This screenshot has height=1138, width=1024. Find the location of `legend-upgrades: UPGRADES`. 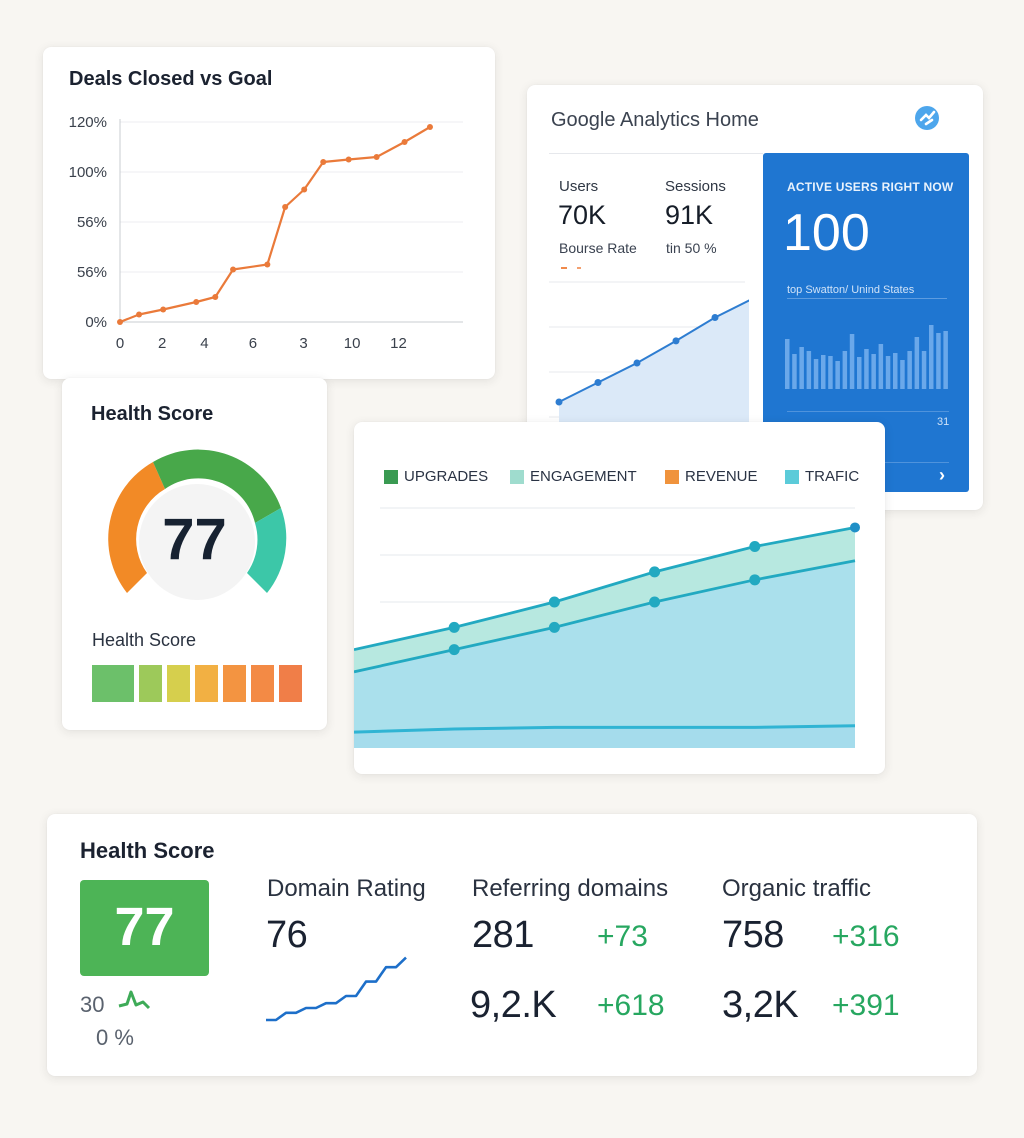

legend-upgrades: UPGRADES is located at coordinates (436, 476).